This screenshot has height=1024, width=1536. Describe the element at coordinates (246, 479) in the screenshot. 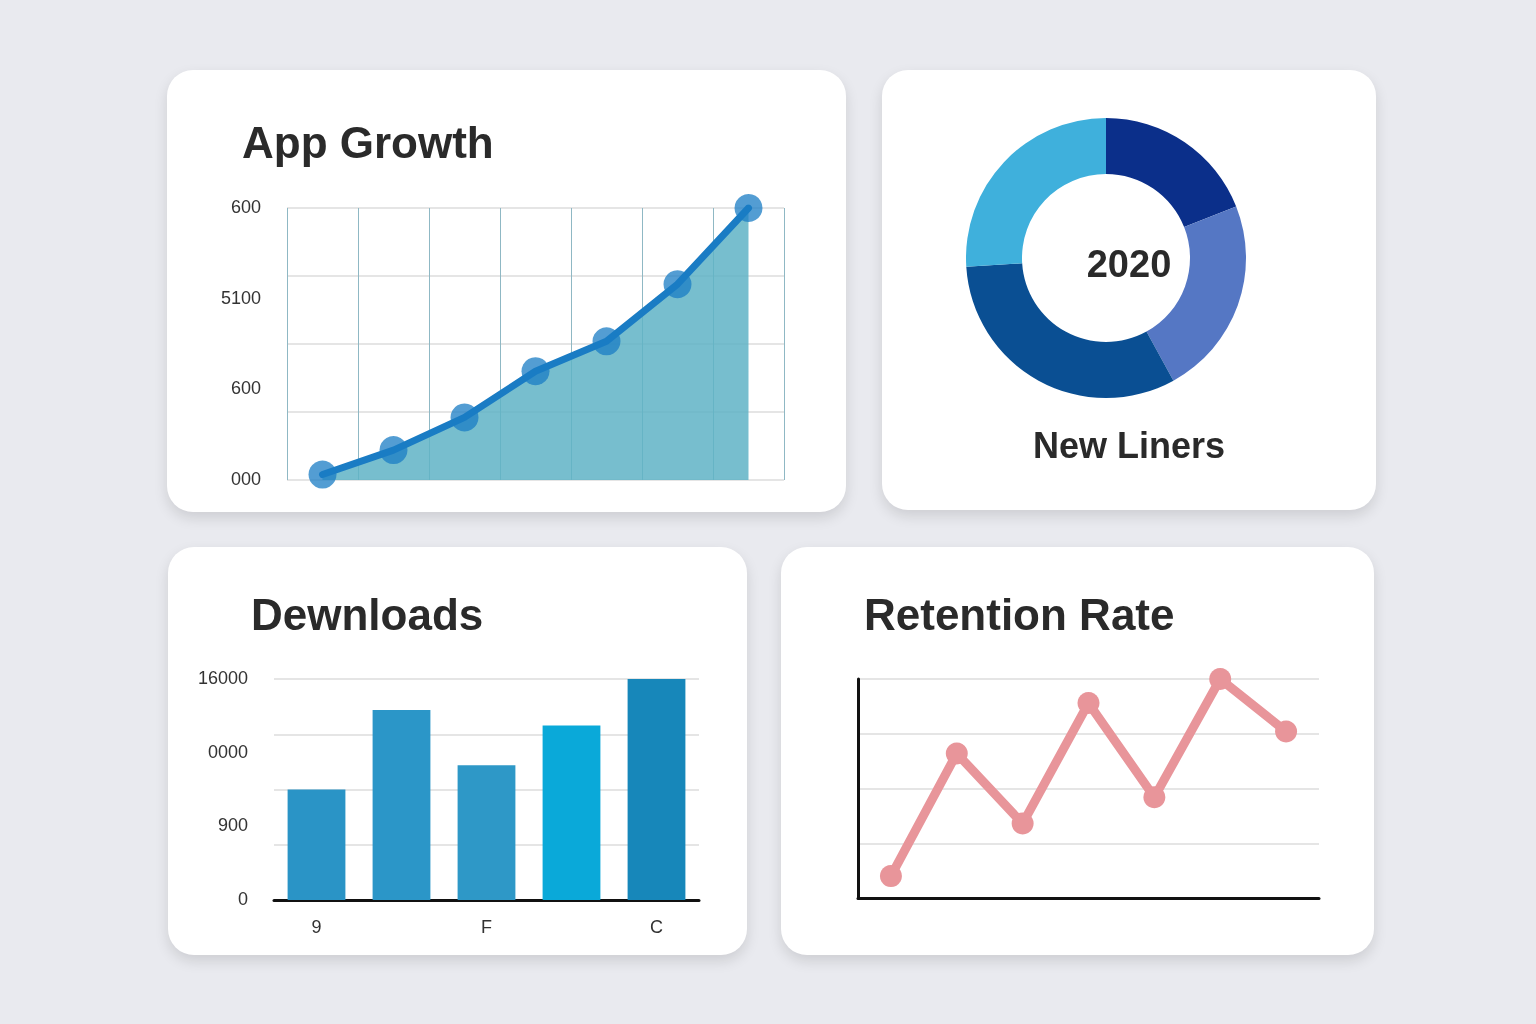

I see `text: 000` at that location.